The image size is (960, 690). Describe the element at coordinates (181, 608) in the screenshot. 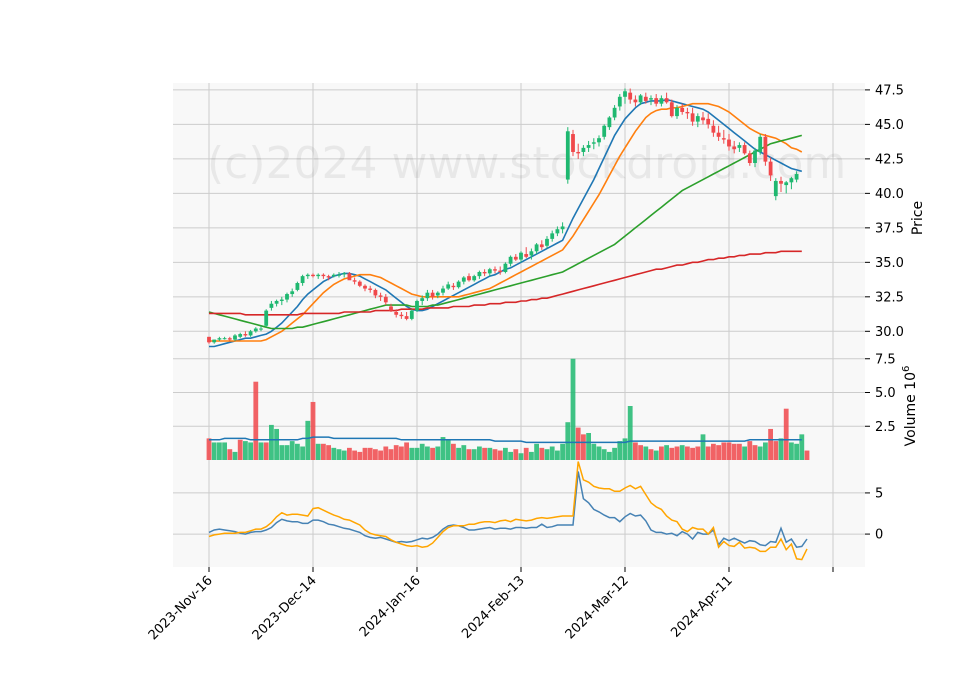

I see `x-tick-label: 2023-Nov-16` at that location.